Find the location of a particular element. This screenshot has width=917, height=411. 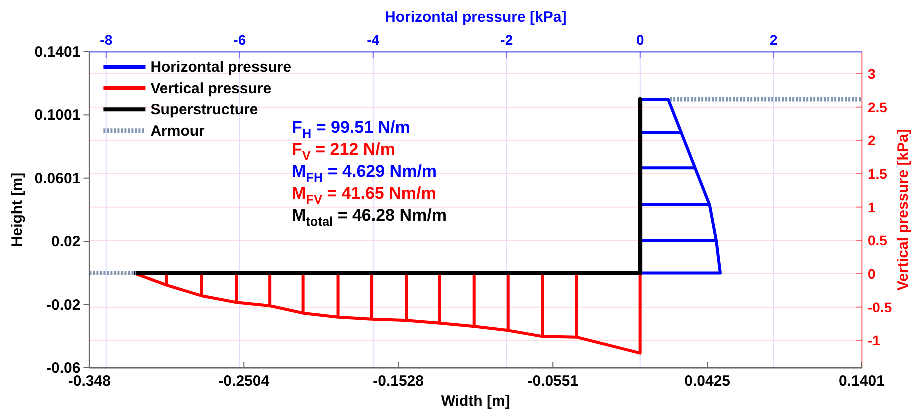

x-tick-label: -0.0551 is located at coordinates (553, 381).